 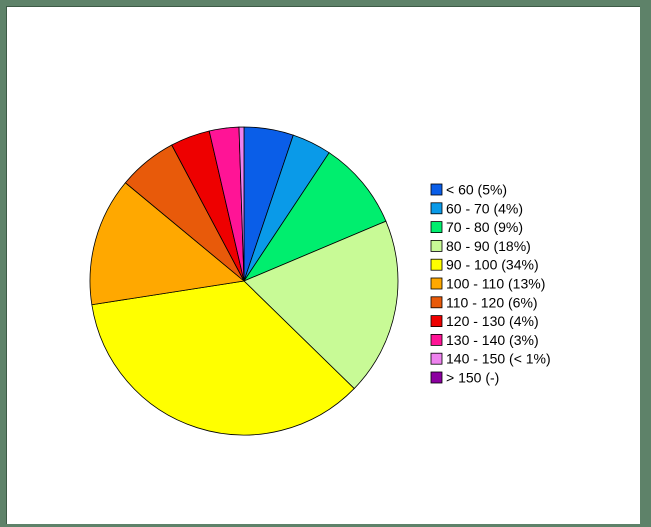 What do you see at coordinates (476, 190) in the screenshot?
I see `legend-label-0: < 60 (5%)` at bounding box center [476, 190].